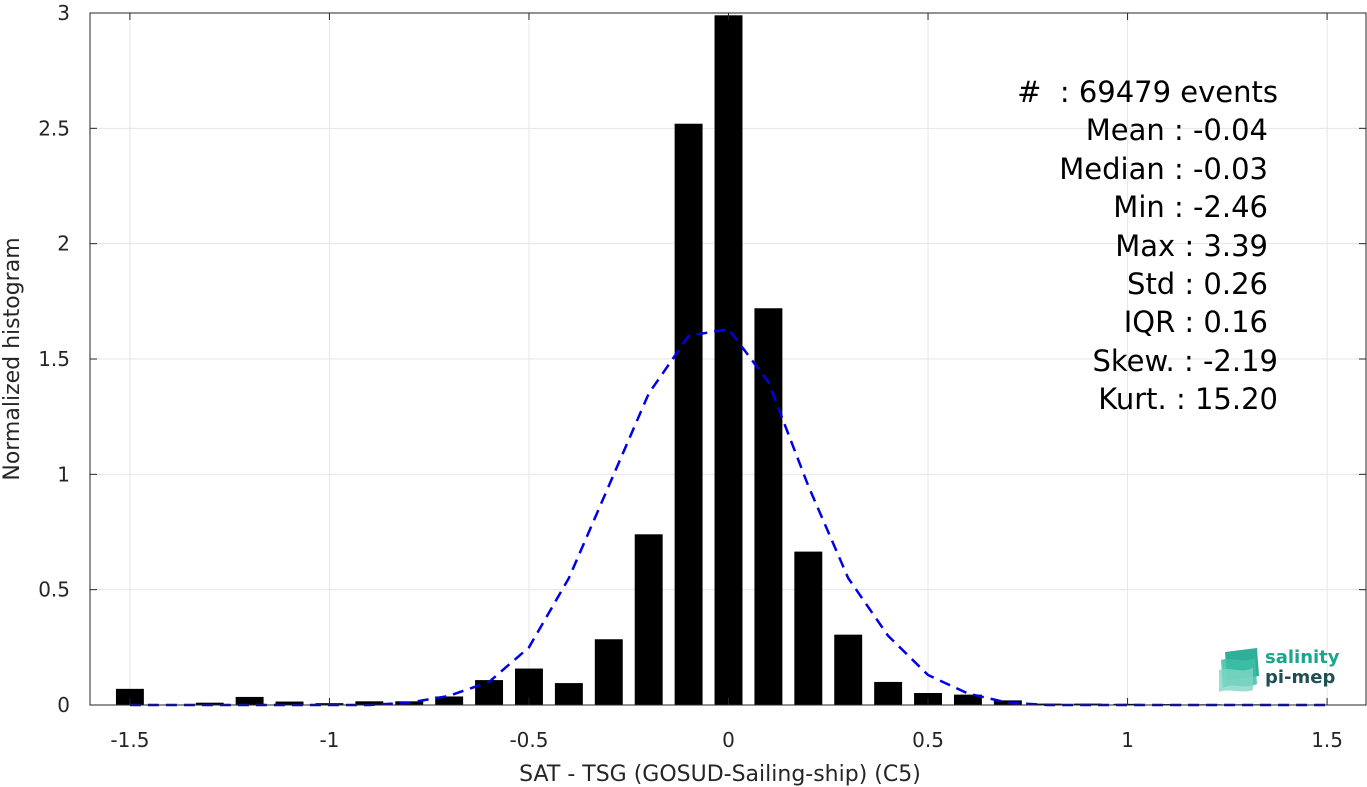 This screenshot has height=787, width=1367. What do you see at coordinates (1327, 740) in the screenshot?
I see `x-tick-label: 1.5` at bounding box center [1327, 740].